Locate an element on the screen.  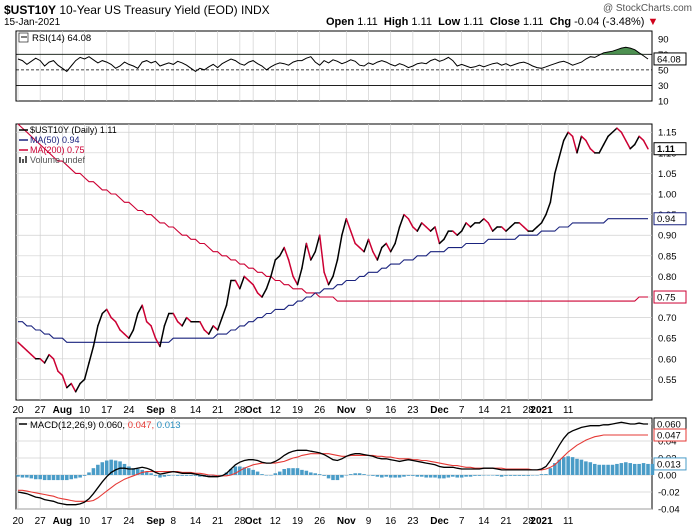
price-current-label: 1.11 is located at coordinates (666, 149).